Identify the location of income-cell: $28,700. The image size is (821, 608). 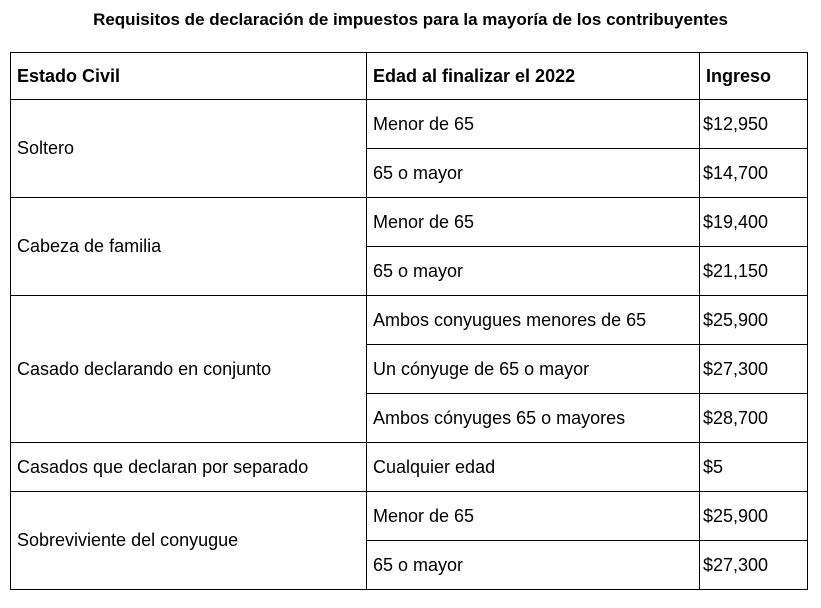
(753, 418).